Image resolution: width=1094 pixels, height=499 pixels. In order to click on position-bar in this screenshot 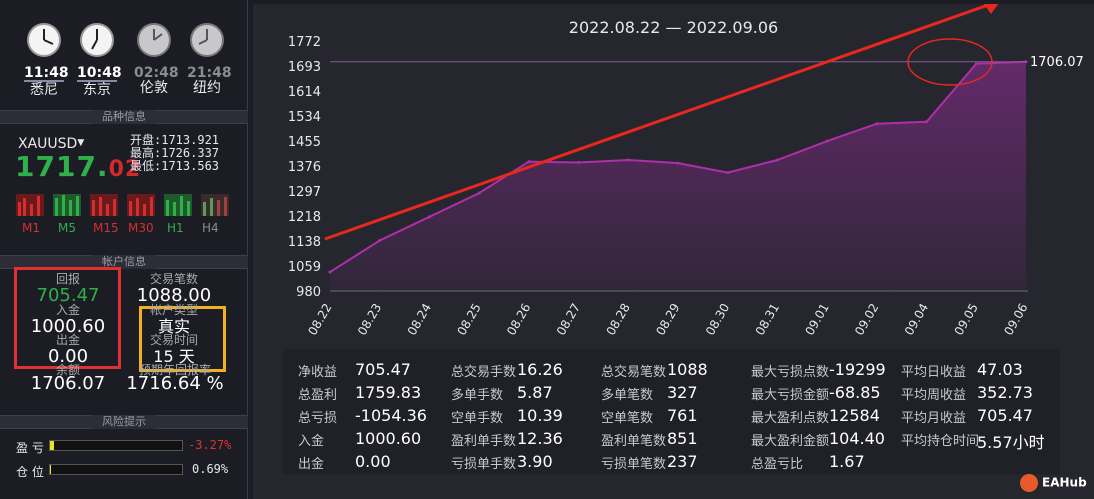, I will do `click(116, 469)`.